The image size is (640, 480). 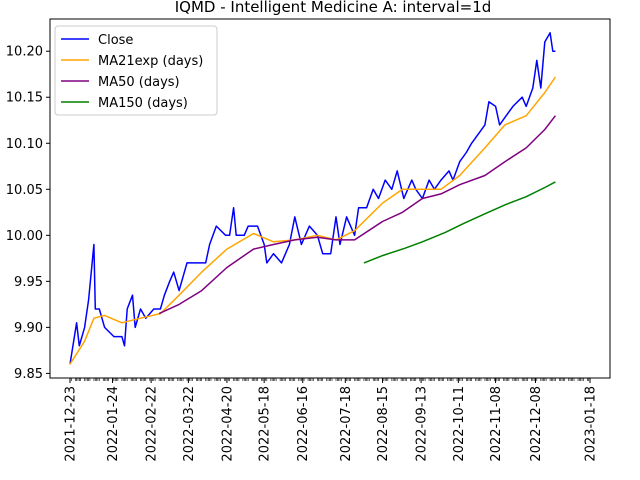 What do you see at coordinates (265, 424) in the screenshot?
I see `x-tick-label: 2022-05-18` at bounding box center [265, 424].